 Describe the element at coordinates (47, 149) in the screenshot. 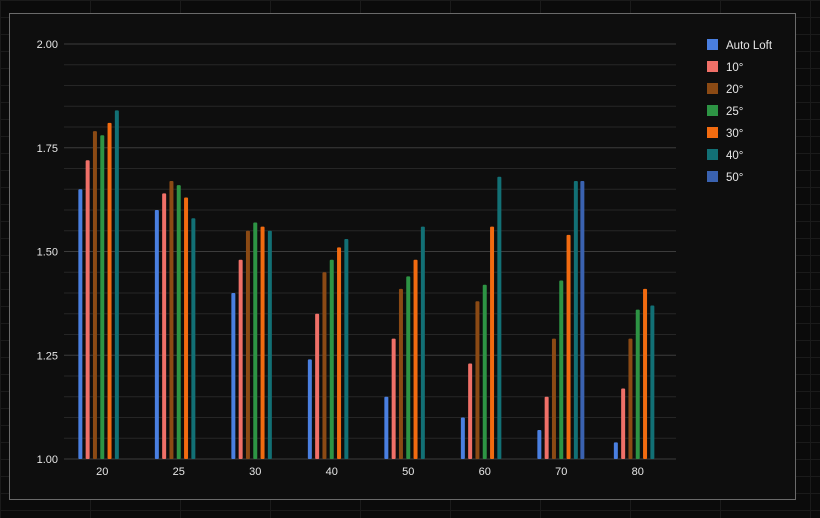

I see `y-tick-label: 1.75` at that location.